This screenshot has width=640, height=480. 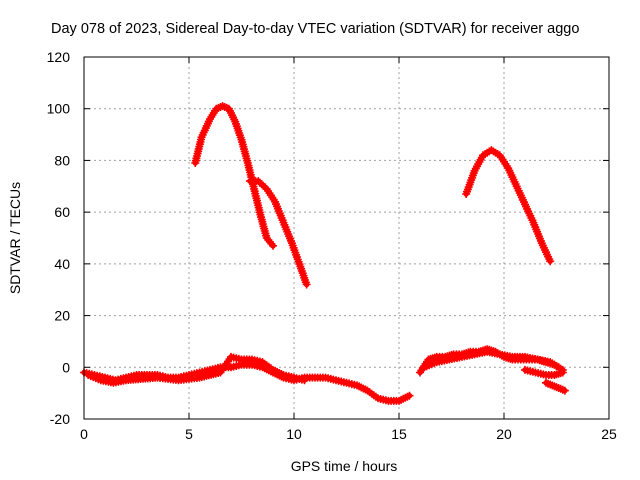 I want to click on y-tick-label: 80, so click(x=62, y=160).